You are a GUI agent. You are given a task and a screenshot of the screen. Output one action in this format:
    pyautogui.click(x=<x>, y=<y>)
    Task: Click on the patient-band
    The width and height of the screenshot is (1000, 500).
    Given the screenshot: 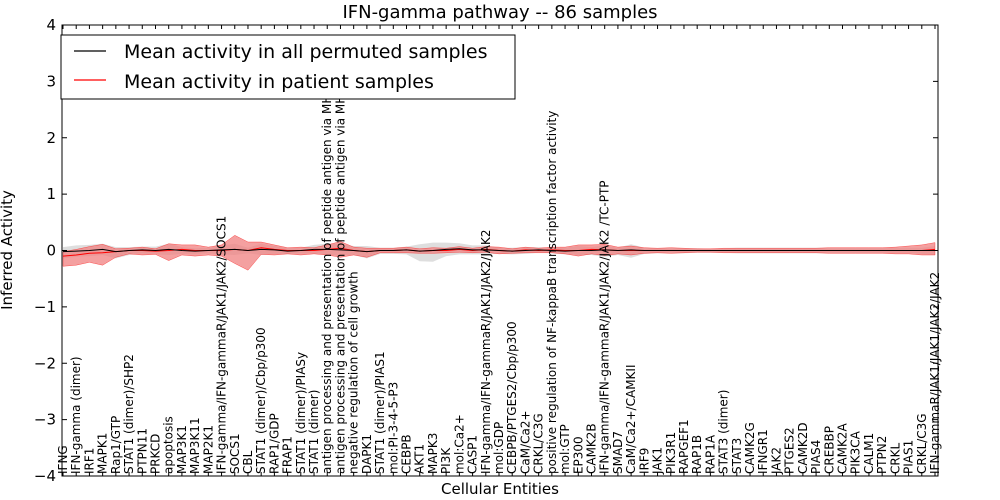 What is the action you would take?
    pyautogui.click(x=499, y=253)
    